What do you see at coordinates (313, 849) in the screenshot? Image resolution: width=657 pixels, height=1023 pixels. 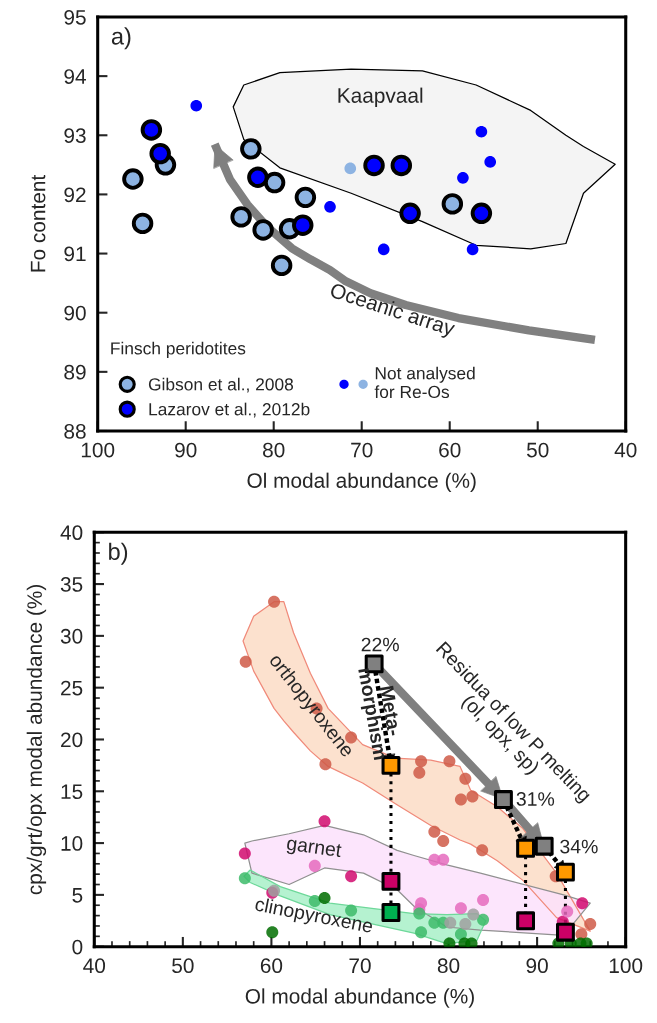 I see `annotation: garnet` at bounding box center [313, 849].